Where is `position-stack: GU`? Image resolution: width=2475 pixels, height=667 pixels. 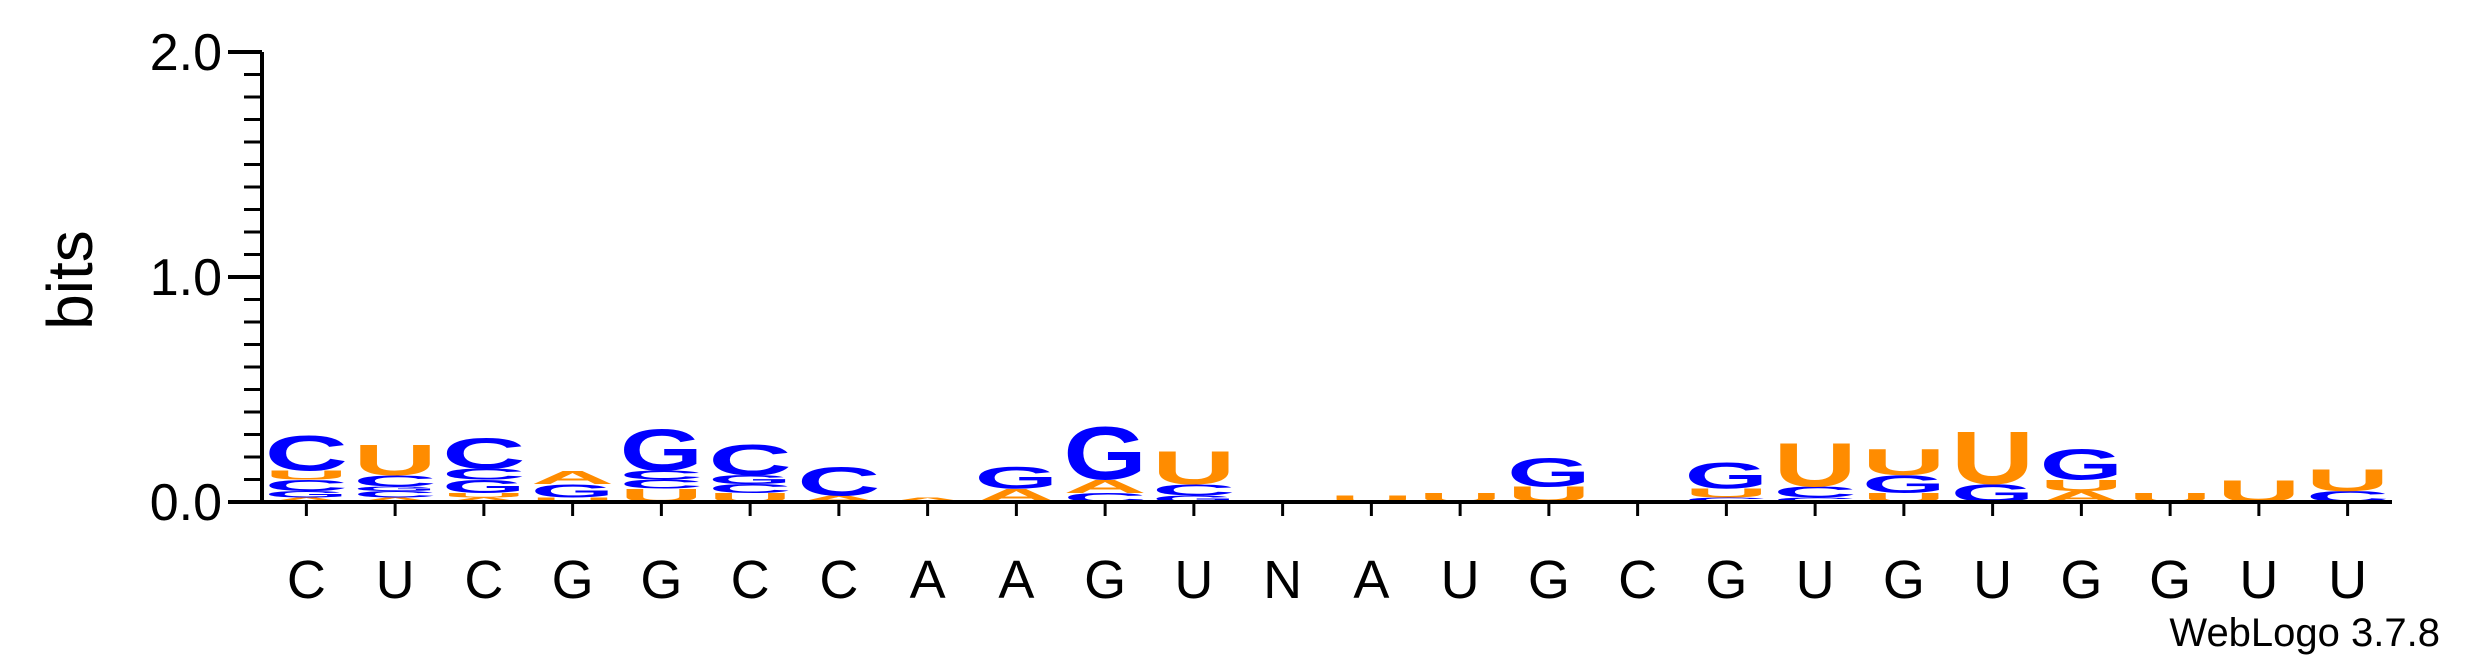
position-stack: GU is located at coordinates (1992, 461).